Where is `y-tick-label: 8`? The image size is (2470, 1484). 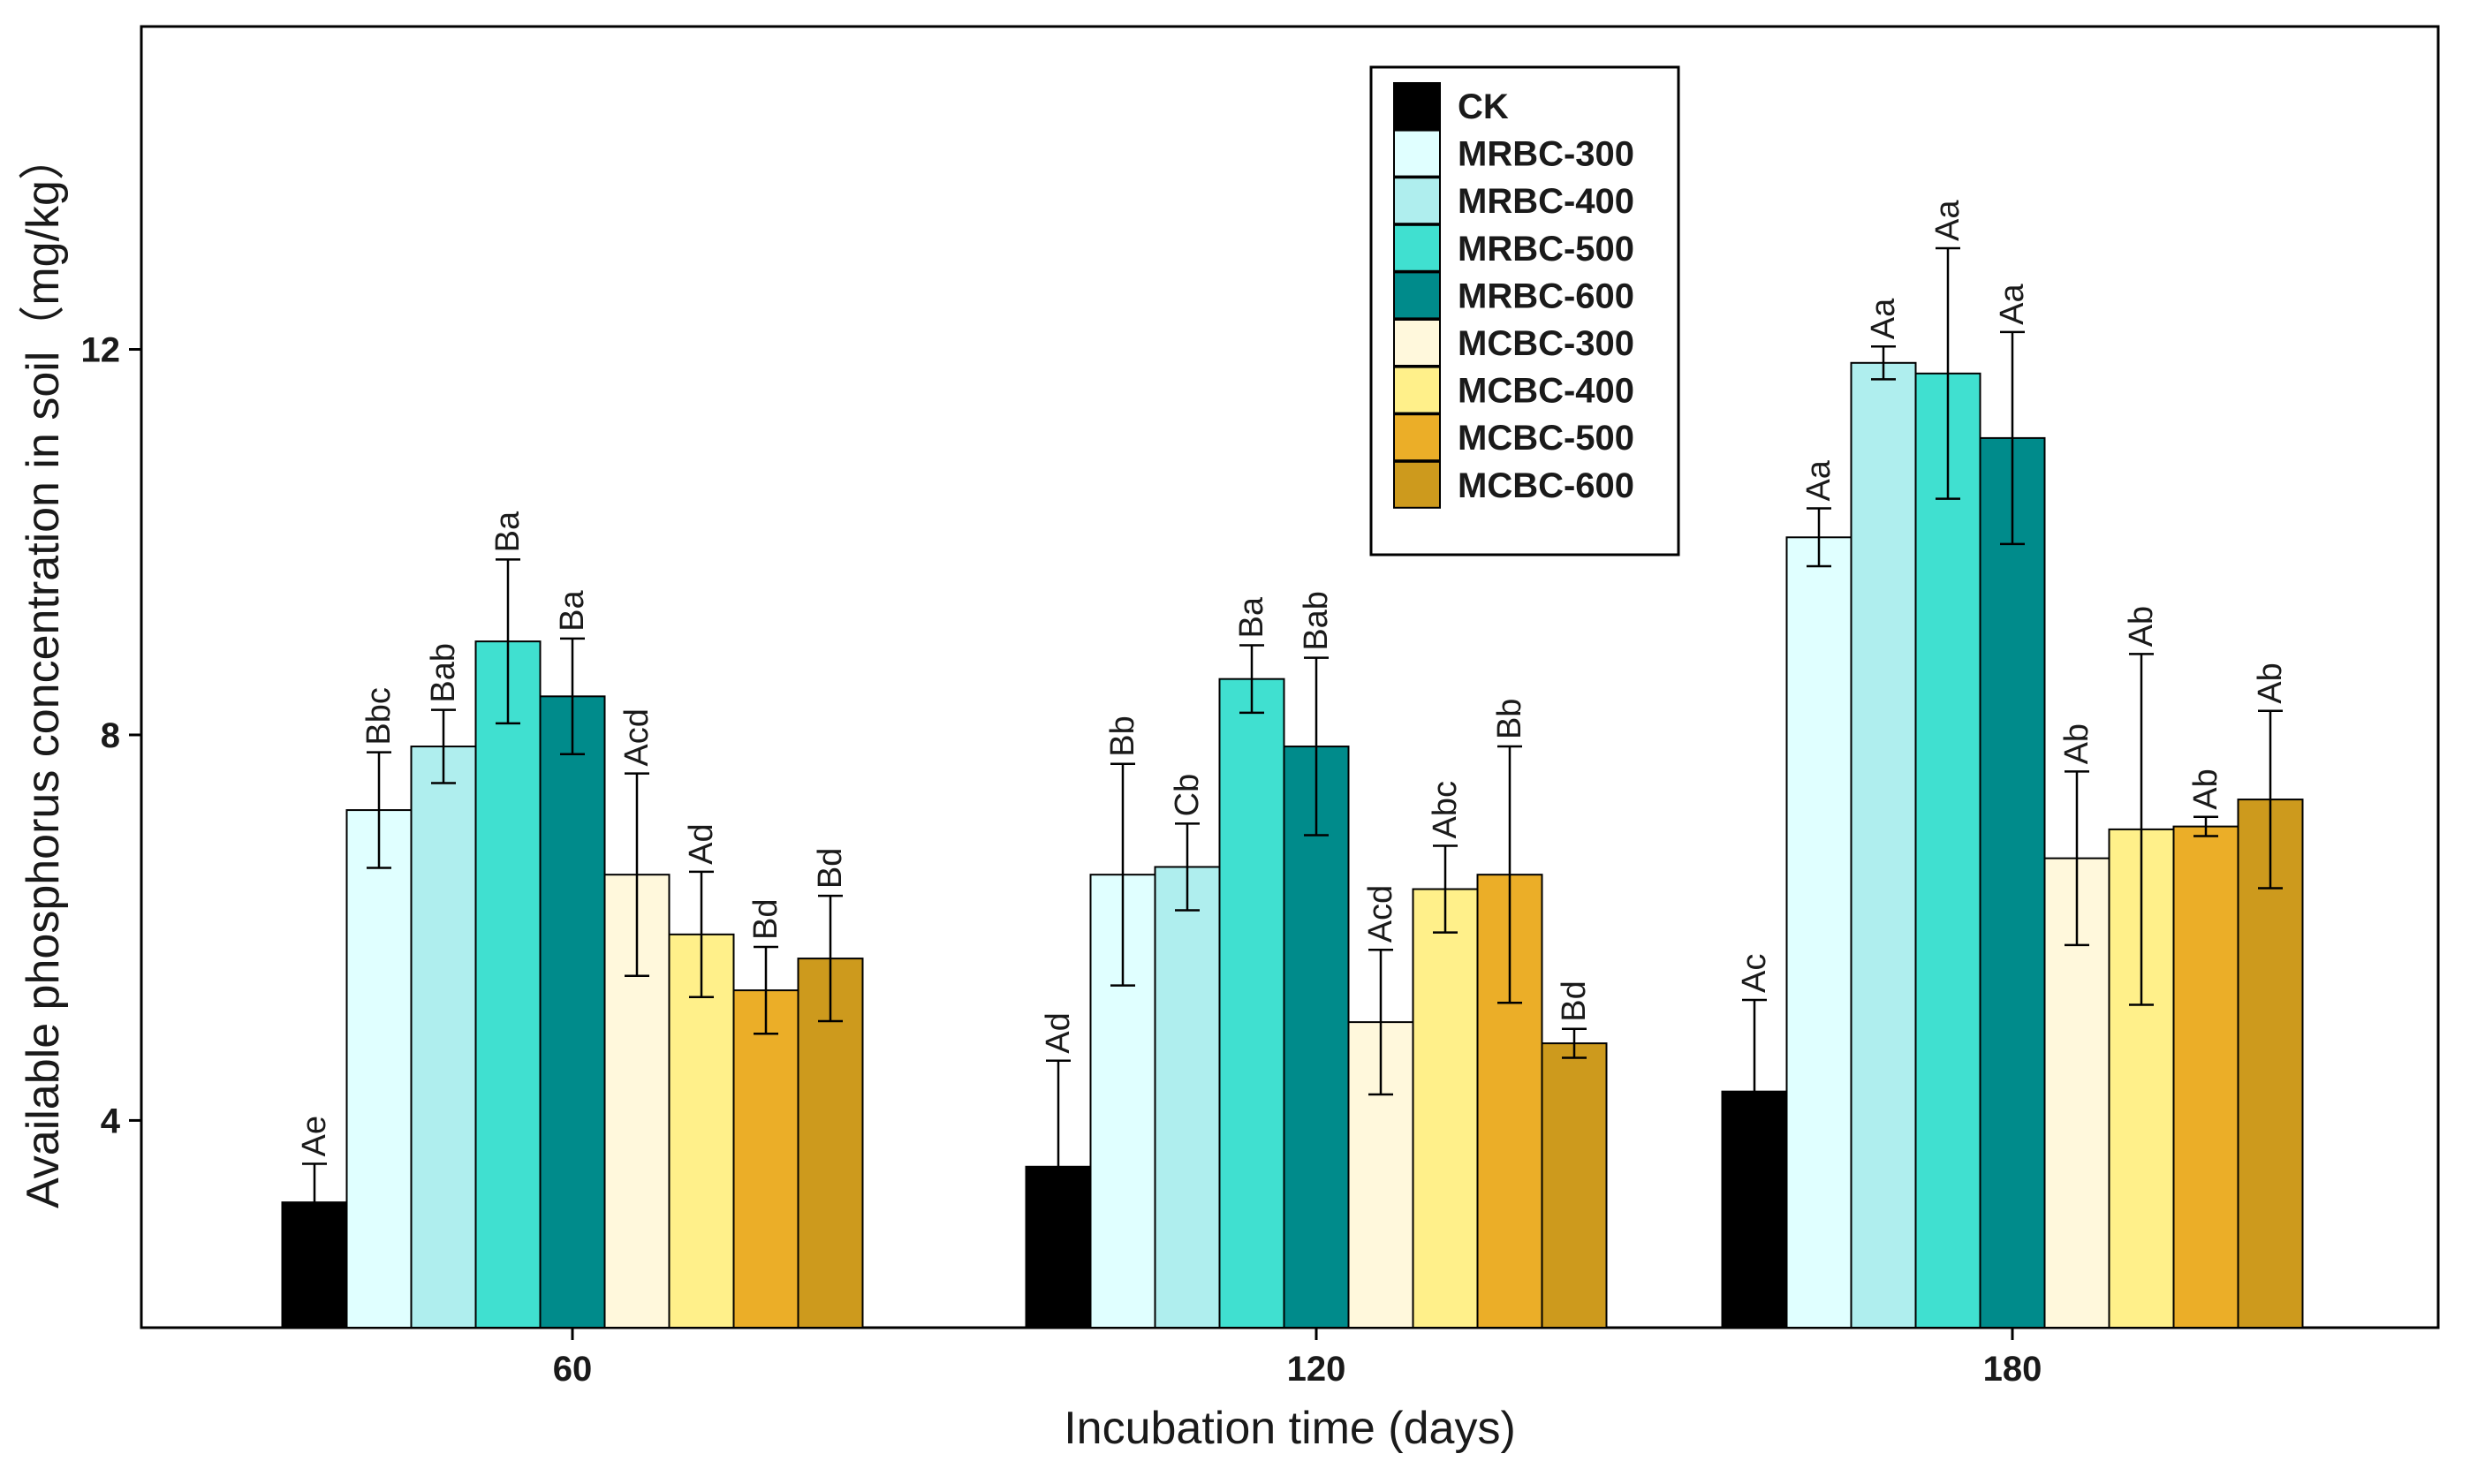 y-tick-label: 8 is located at coordinates (111, 735).